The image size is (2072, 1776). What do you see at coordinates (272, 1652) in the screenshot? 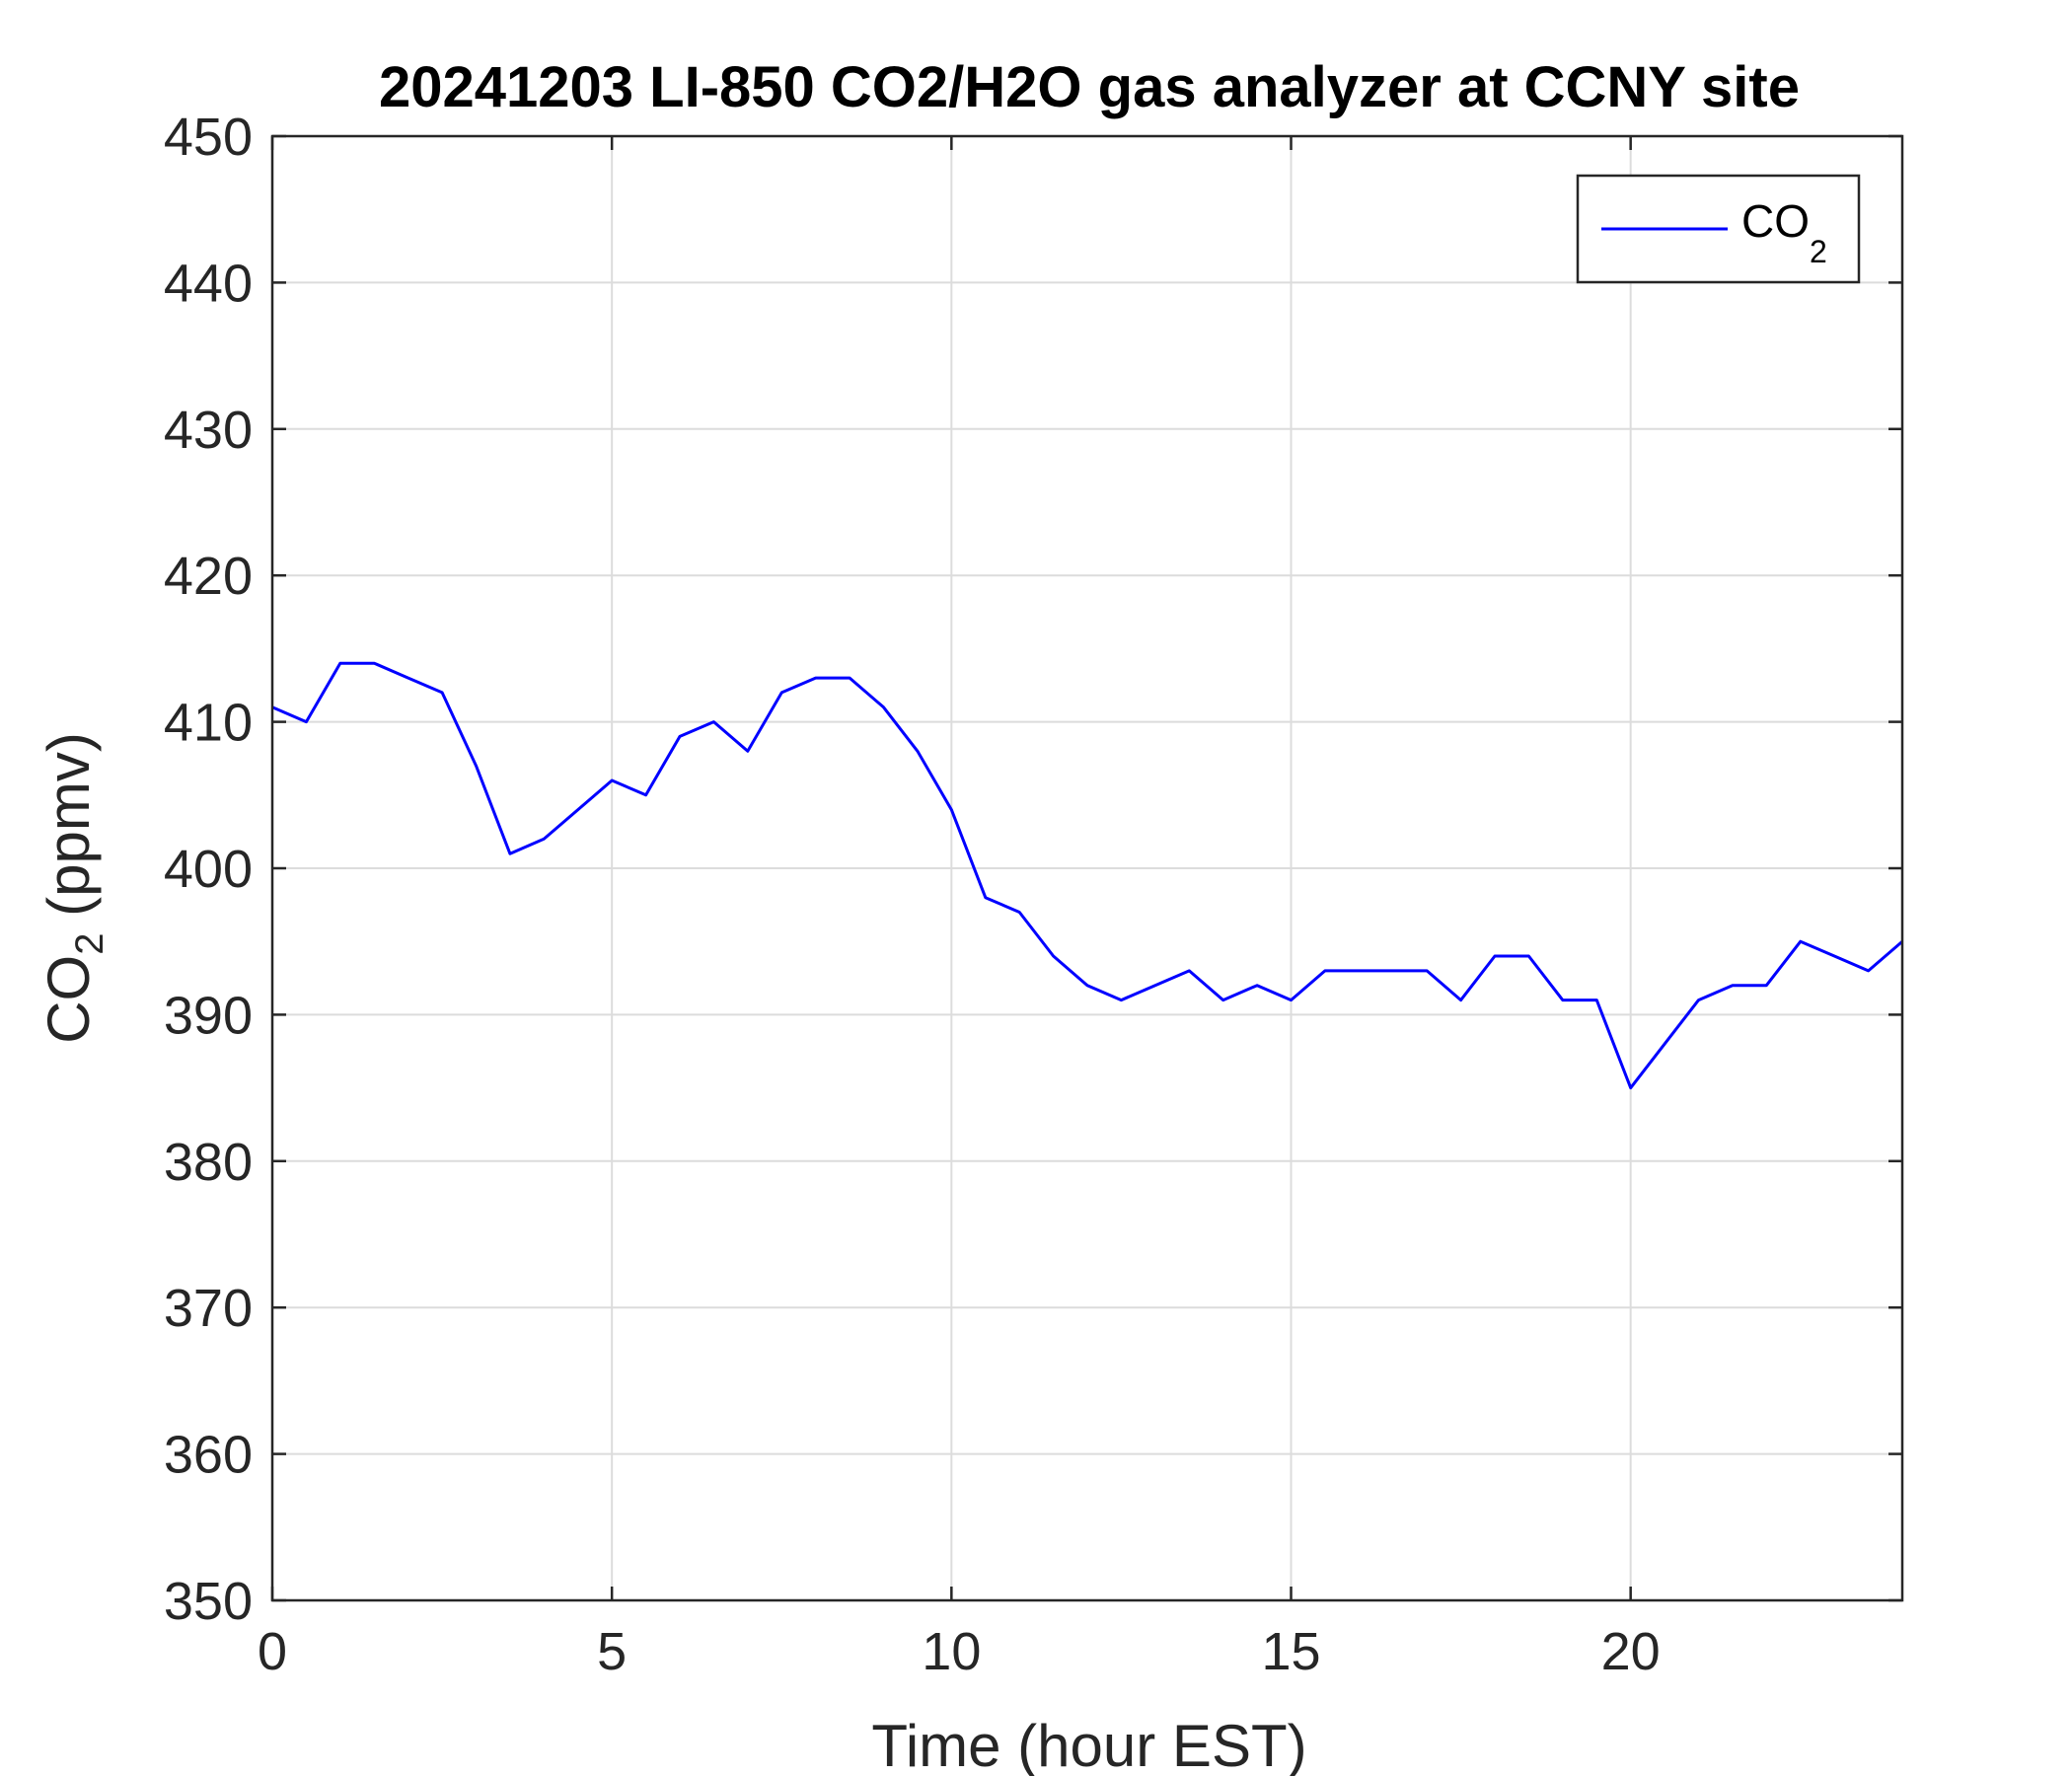
I see `x-tick-label: 0` at bounding box center [272, 1652].